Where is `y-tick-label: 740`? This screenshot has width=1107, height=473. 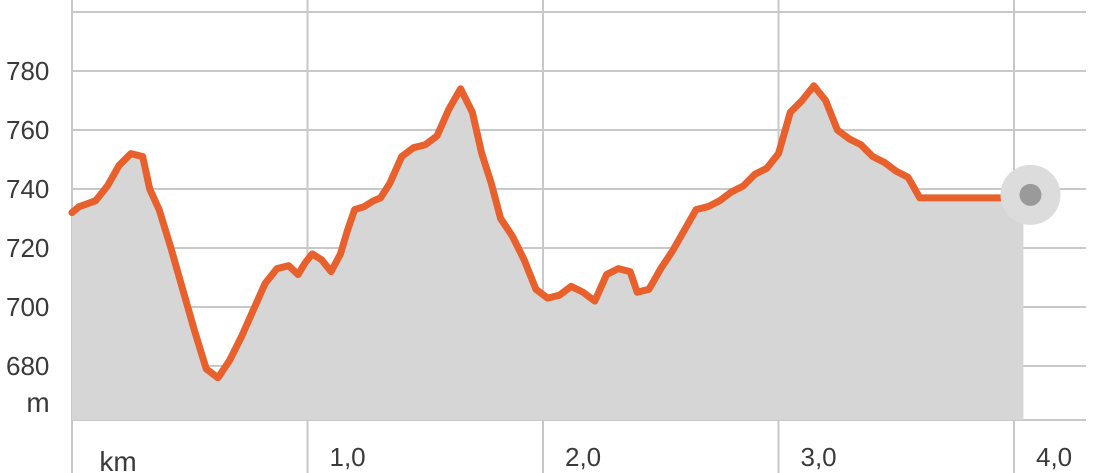 y-tick-label: 740 is located at coordinates (27, 189).